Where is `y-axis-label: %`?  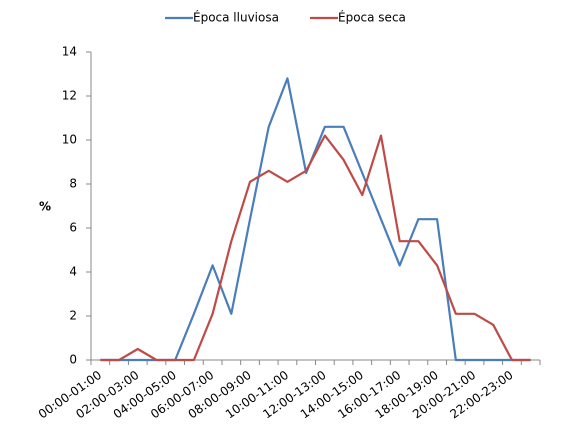
y-axis-label: % is located at coordinates (45, 207).